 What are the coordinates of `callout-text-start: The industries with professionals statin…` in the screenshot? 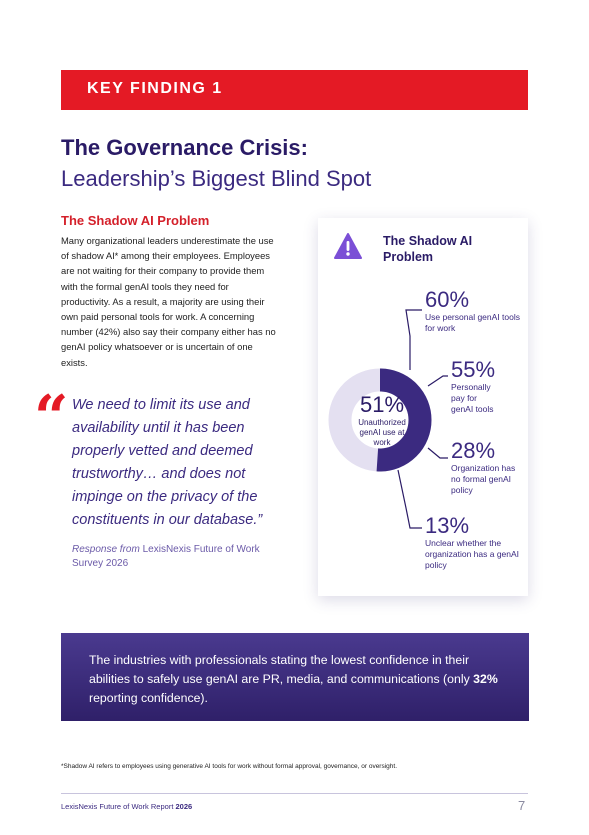 It's located at (281, 669).